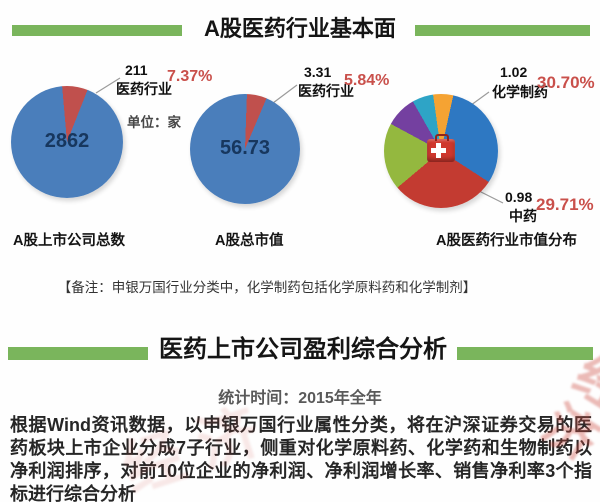  What do you see at coordinates (144, 89) in the screenshot?
I see `pie1-callout-label: 医药行业` at bounding box center [144, 89].